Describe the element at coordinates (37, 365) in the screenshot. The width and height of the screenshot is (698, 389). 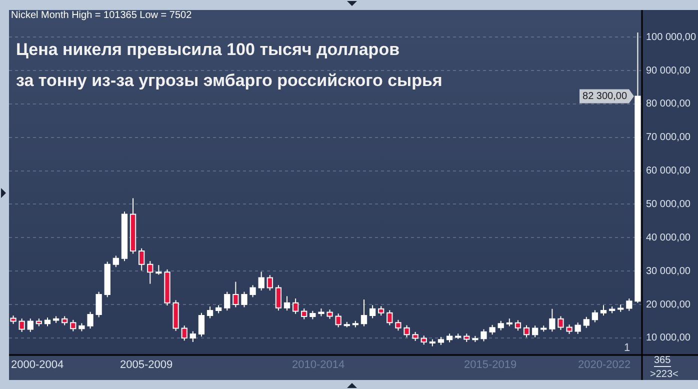
I see `text: 2000-2004` at that location.